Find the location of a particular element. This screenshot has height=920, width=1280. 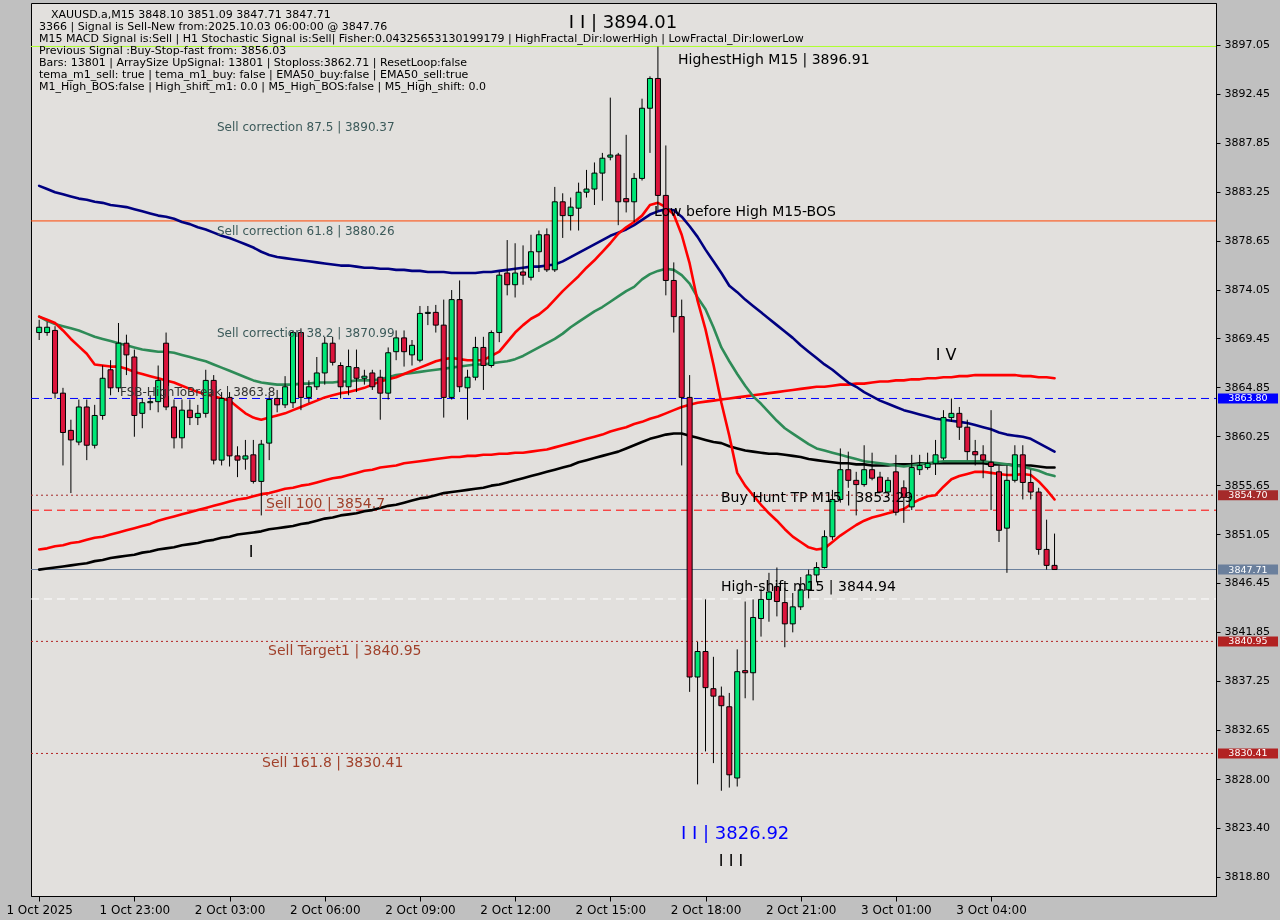

x-tick-label: 3 Oct 01:00 is located at coordinates (896, 909).